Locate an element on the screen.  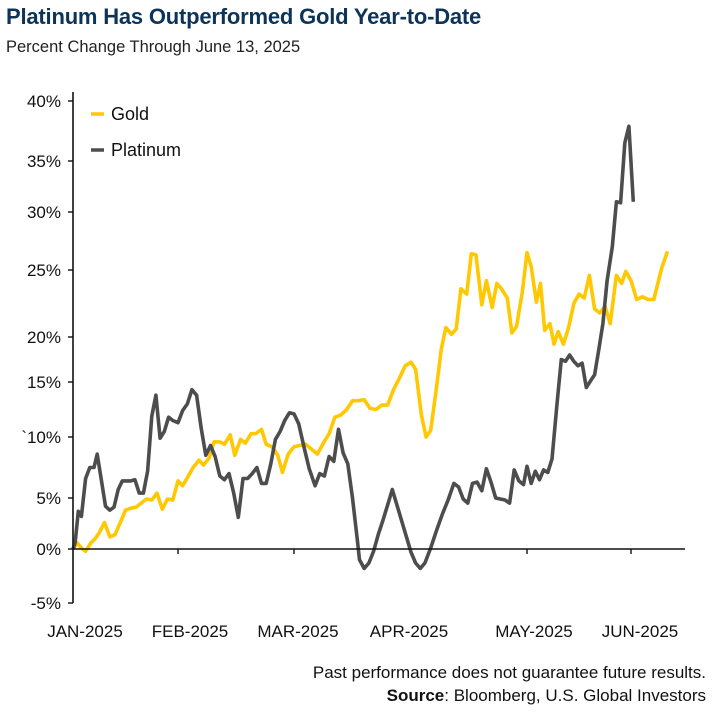
x-tick-label: MAR-2025 is located at coordinates (297, 631).